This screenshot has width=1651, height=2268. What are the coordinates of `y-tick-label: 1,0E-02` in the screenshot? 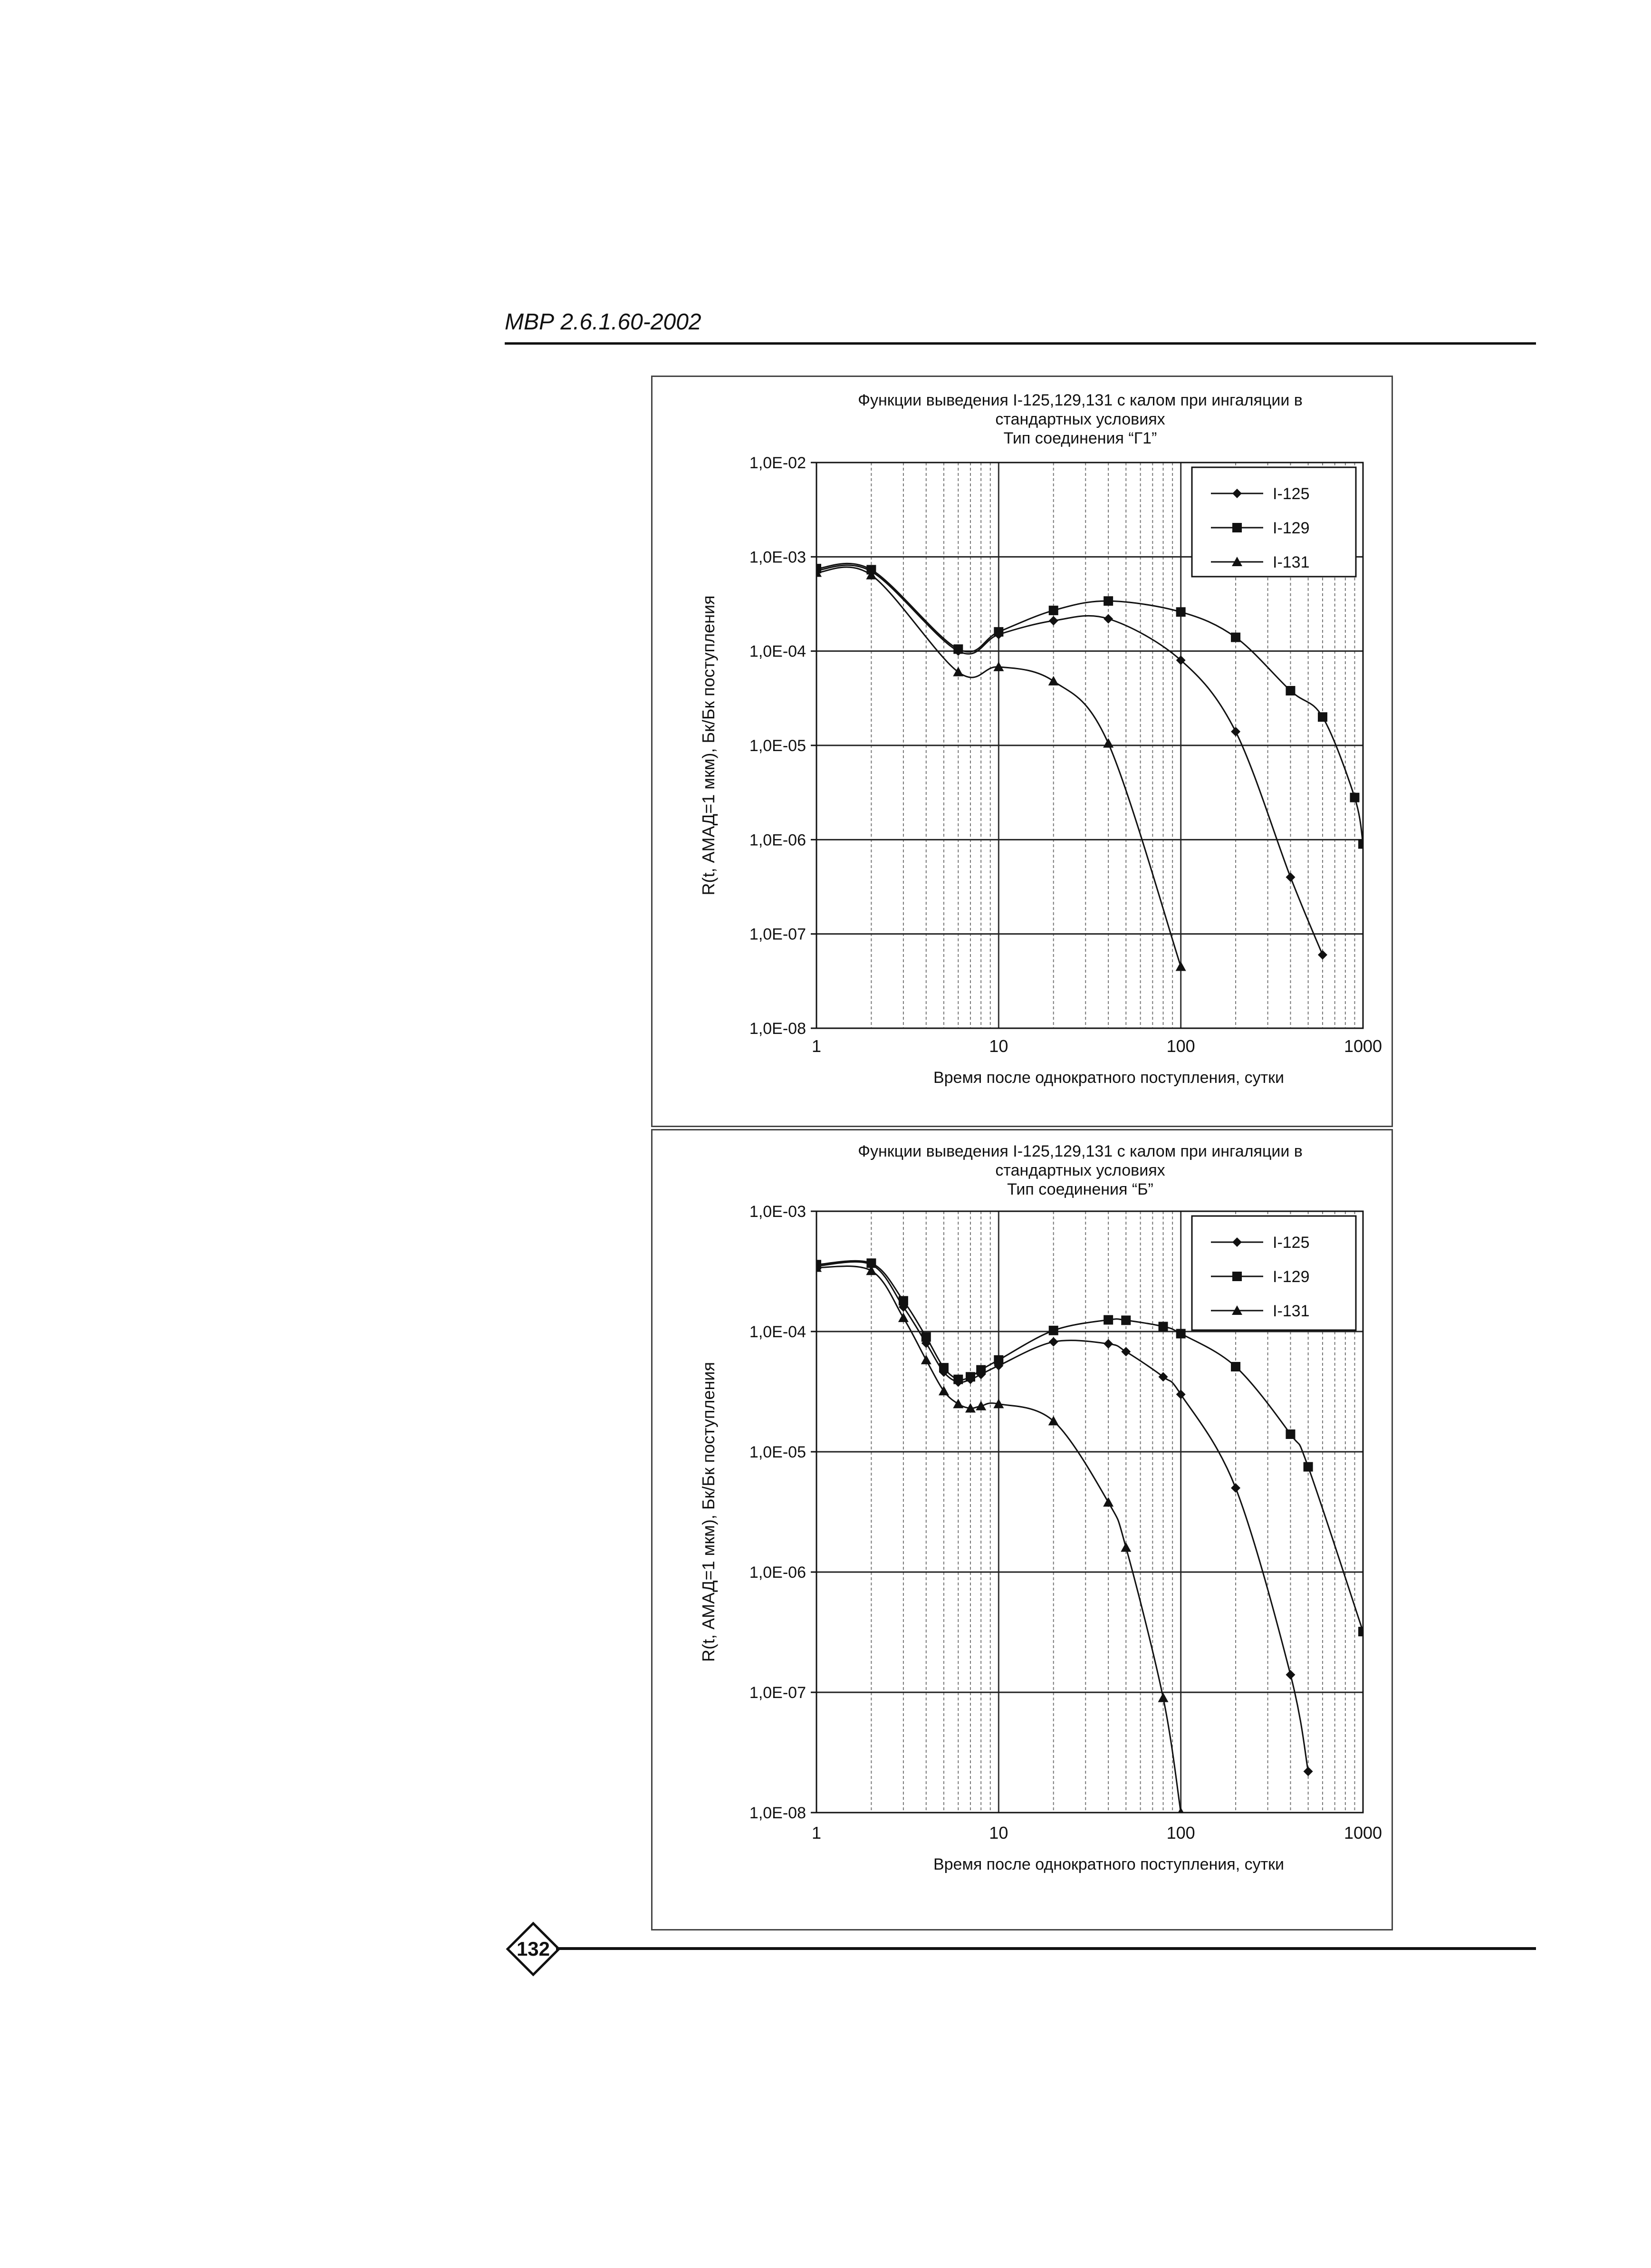 It's located at (777, 463).